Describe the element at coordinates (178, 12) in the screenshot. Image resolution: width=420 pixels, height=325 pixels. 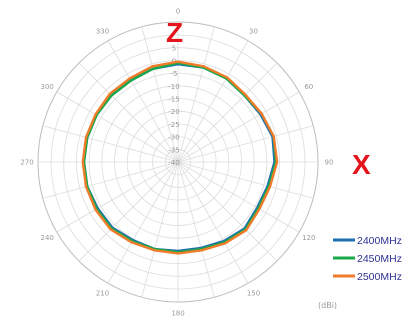
I see `angle-tick-label: 0` at that location.